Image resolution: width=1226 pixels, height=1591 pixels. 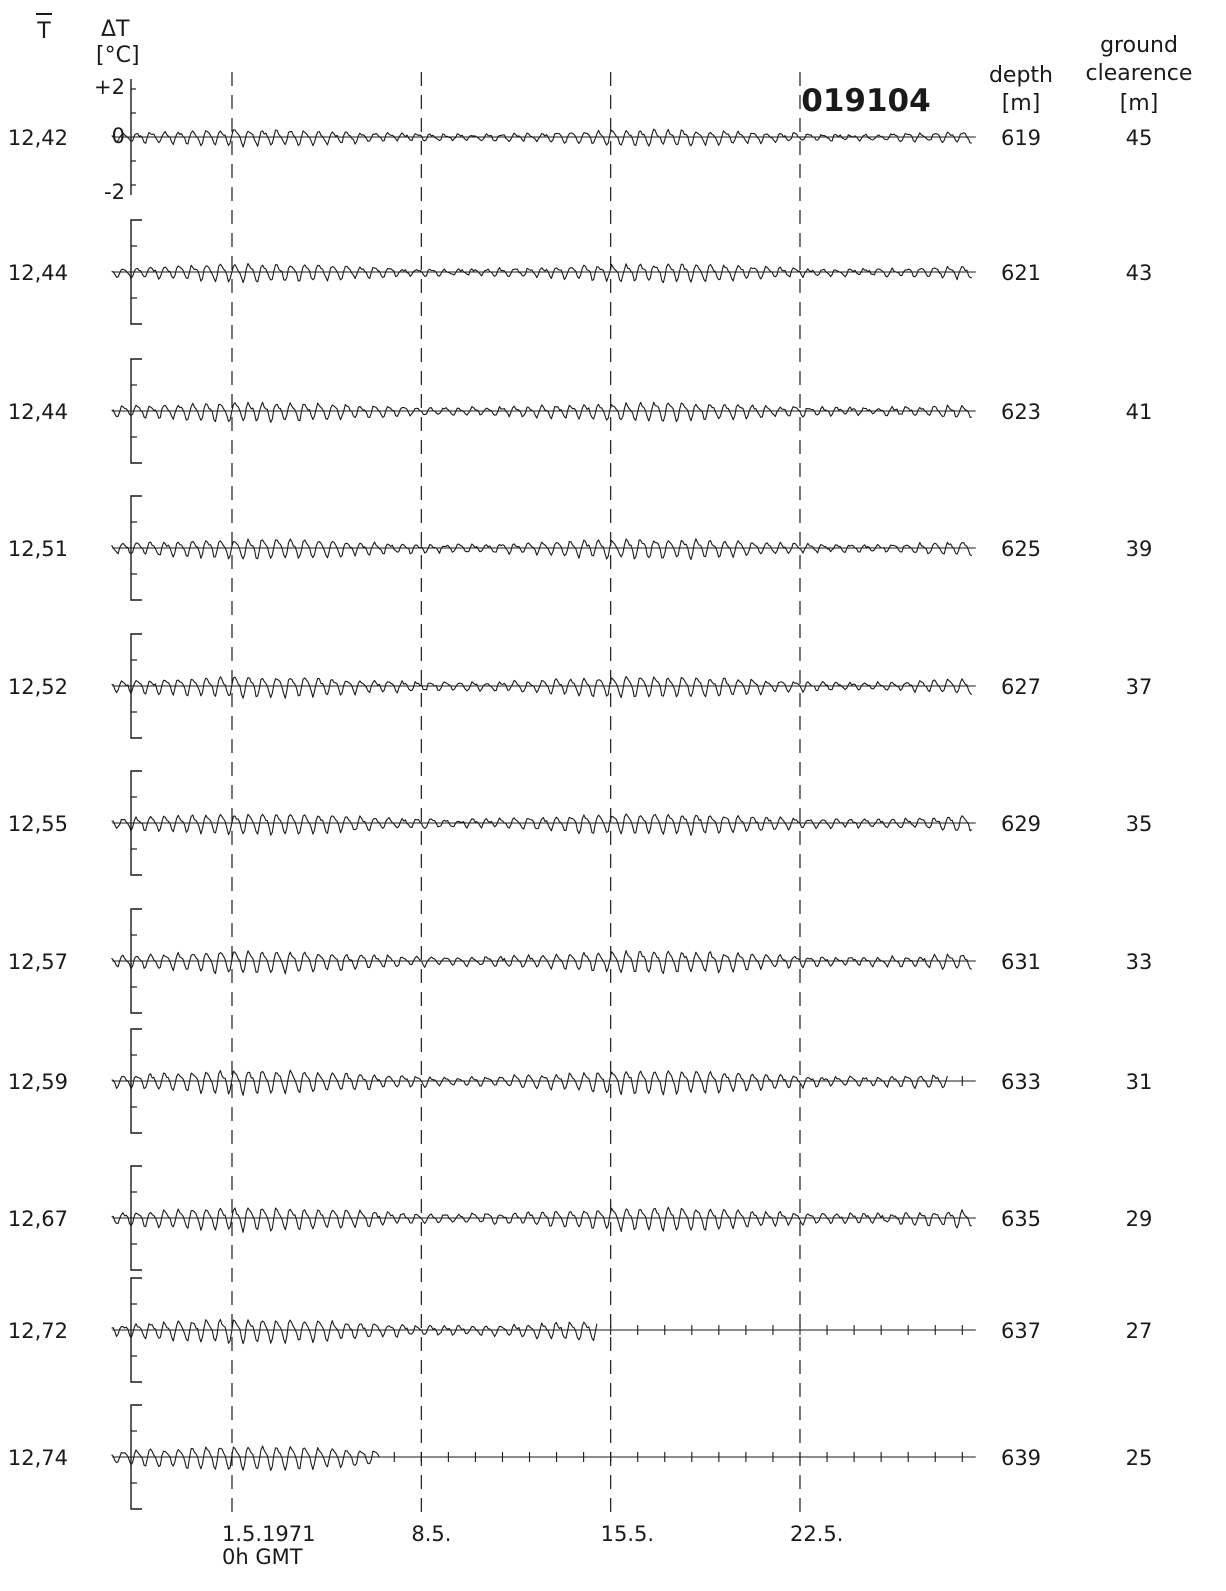 I want to click on record-panel: 12,67 635 29, so click(x=580, y=1218).